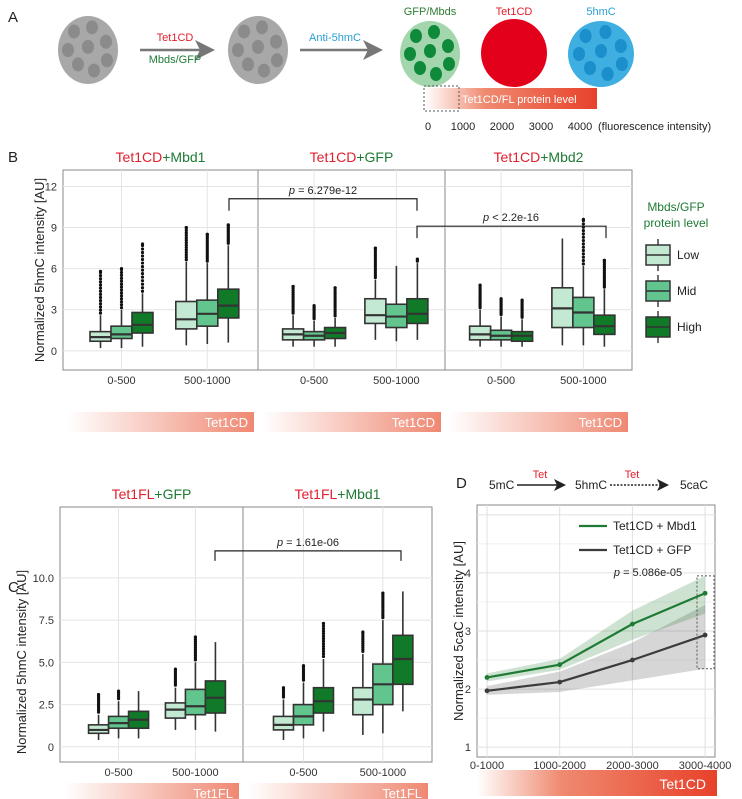 This screenshot has width=742, height=799. What do you see at coordinates (514, 12) in the screenshot?
I see `cell-label-tet1cd: Tet1CD` at bounding box center [514, 12].